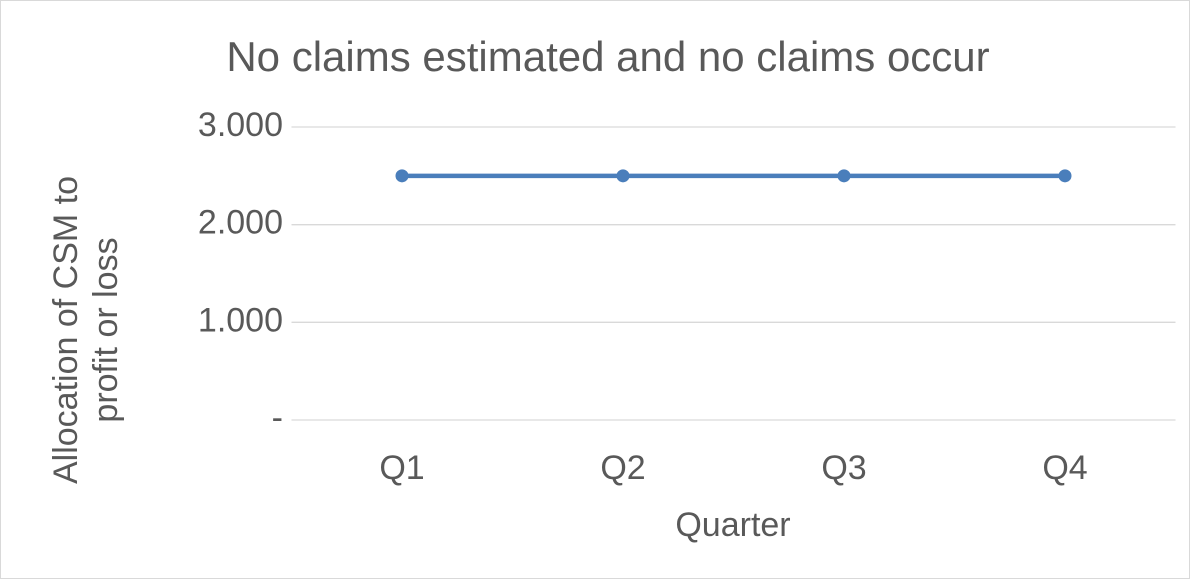 The height and width of the screenshot is (579, 1190). I want to click on x-tick-label: Q2, so click(622, 468).